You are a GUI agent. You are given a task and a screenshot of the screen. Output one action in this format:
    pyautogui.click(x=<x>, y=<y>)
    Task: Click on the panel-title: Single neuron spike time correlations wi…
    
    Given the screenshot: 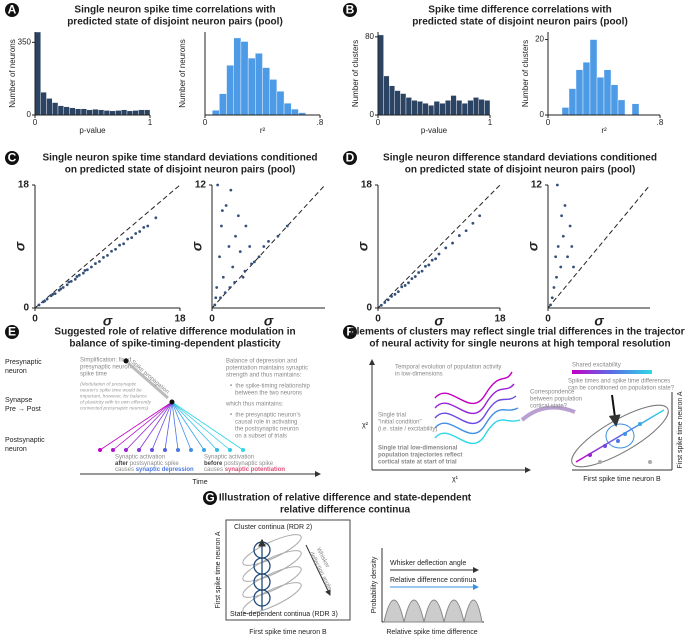 What is the action you would take?
    pyautogui.click(x=174, y=10)
    